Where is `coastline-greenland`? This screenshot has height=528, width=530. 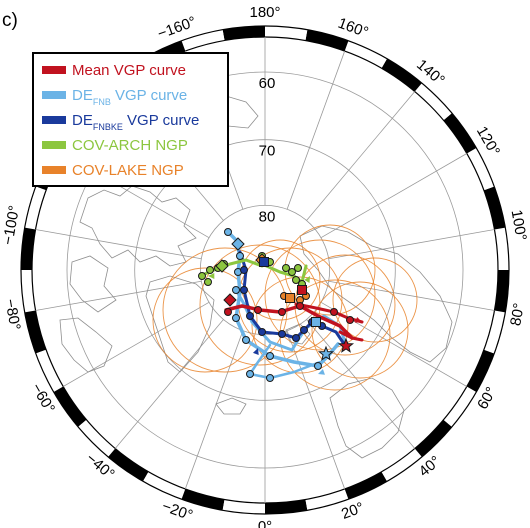 coastline-greenland is located at coordinates (180, 324).